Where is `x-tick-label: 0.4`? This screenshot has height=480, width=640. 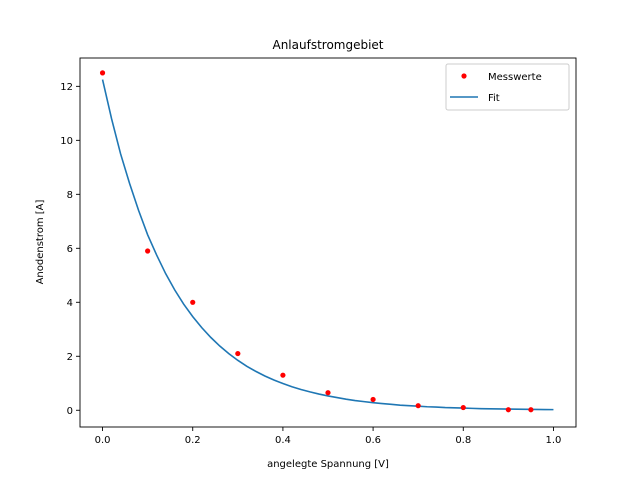
x-tick-label: 0.4 is located at coordinates (283, 440).